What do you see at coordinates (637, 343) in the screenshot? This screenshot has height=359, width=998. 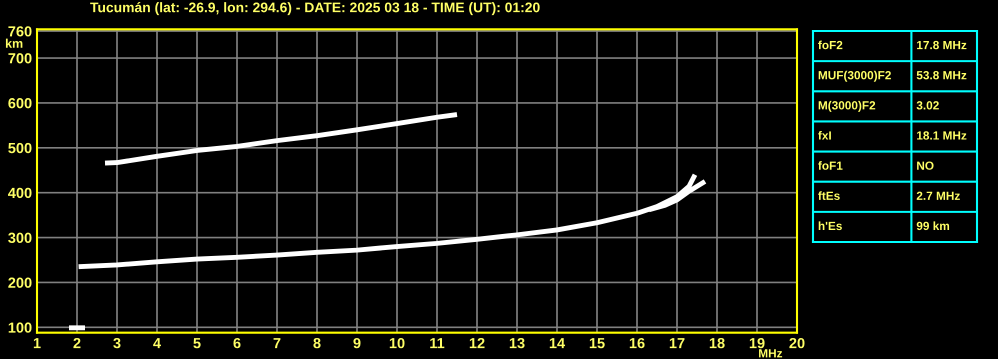 I see `x-tick-label: 16` at bounding box center [637, 343].